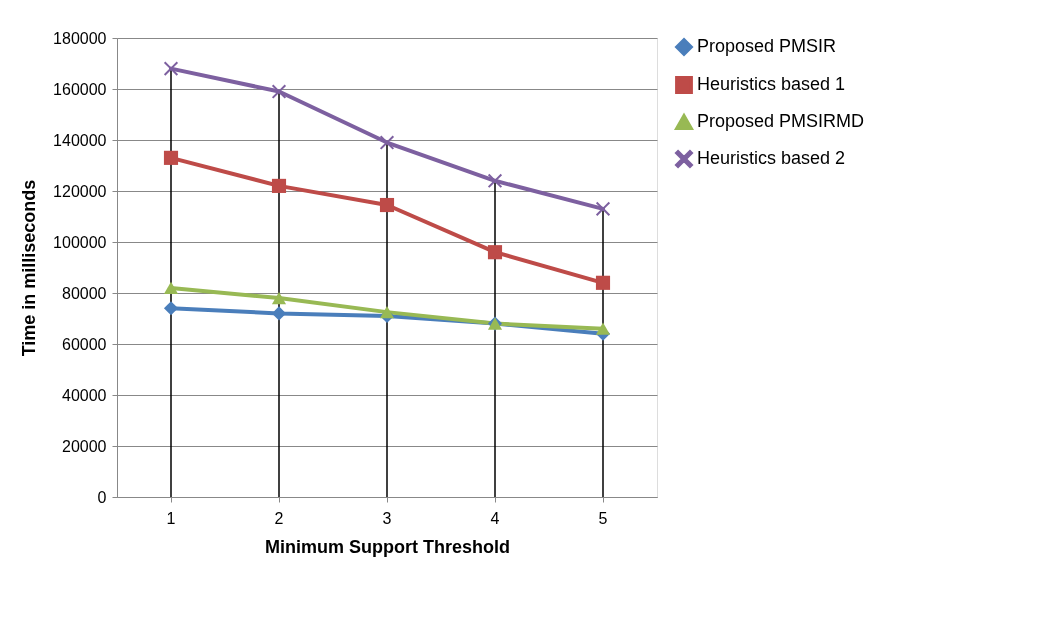  What do you see at coordinates (102, 497) in the screenshot?
I see `y-tick-label: 0` at bounding box center [102, 497].